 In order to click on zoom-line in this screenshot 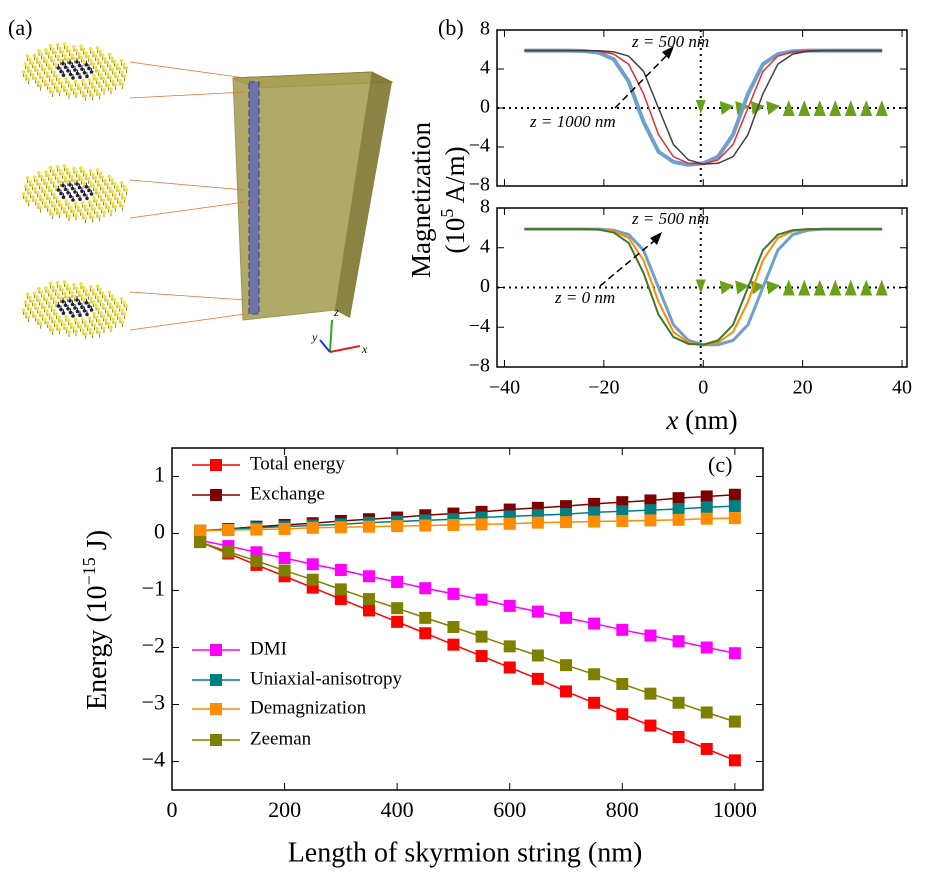, I will do `click(187, 95)`.